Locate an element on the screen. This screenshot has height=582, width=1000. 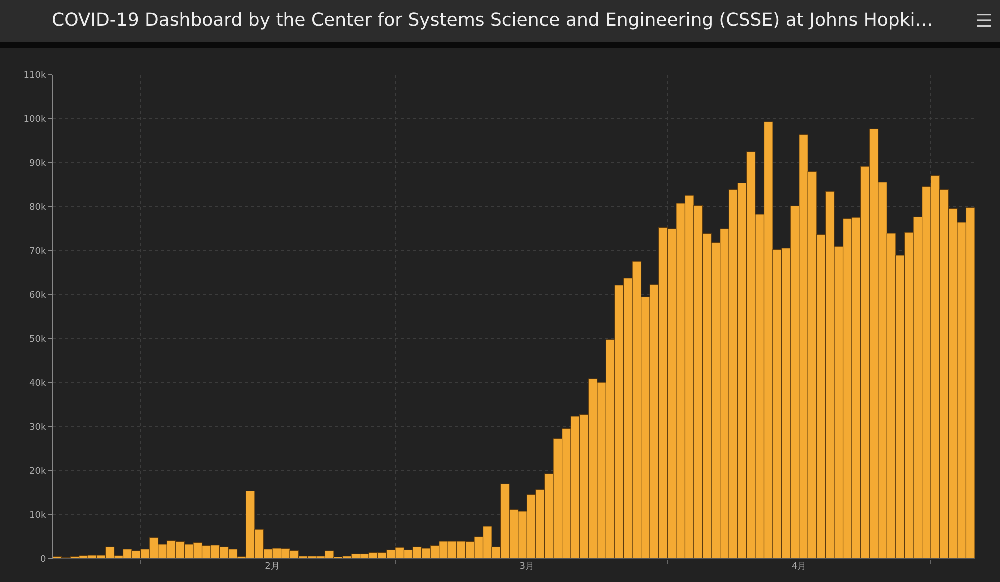
x-tick-label: 4月 is located at coordinates (799, 567).